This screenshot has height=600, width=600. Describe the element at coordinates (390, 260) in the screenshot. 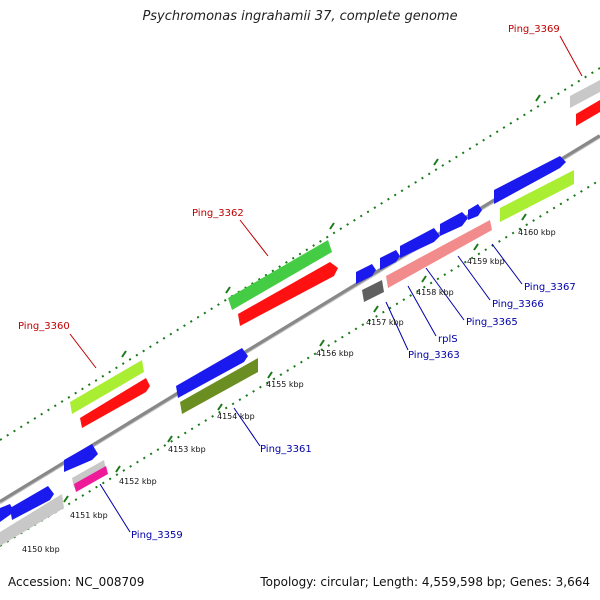

I see `gene-blue-rpls` at that location.